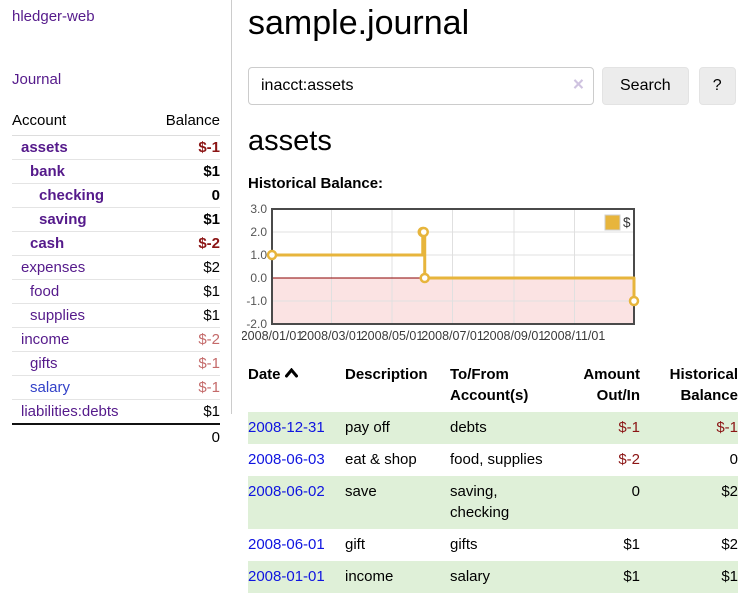 The width and height of the screenshot is (742, 593). What do you see at coordinates (116, 171) in the screenshot?
I see `account-row: bank $1` at bounding box center [116, 171].